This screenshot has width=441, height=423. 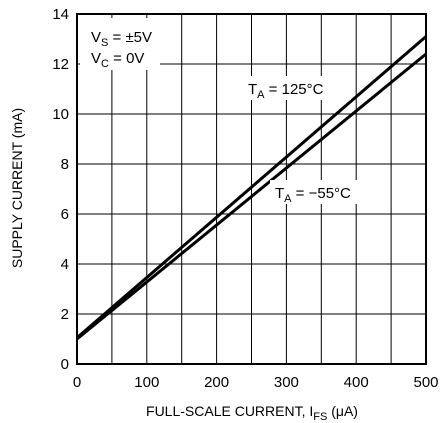 What do you see at coordinates (121, 39) in the screenshot?
I see `annotation-vs: VS = ±5V` at bounding box center [121, 39].